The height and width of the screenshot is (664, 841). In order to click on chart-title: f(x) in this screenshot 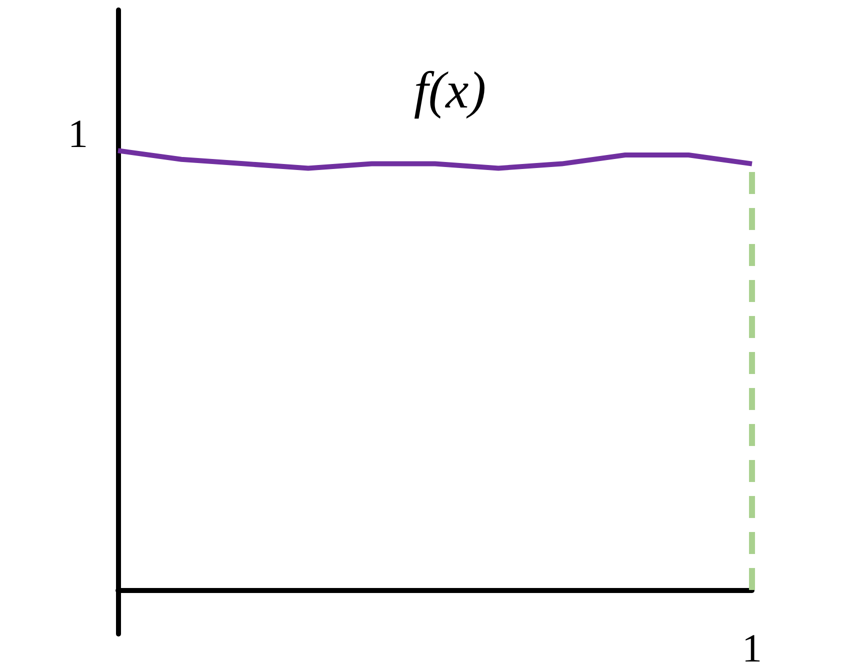, I will do `click(450, 91)`.